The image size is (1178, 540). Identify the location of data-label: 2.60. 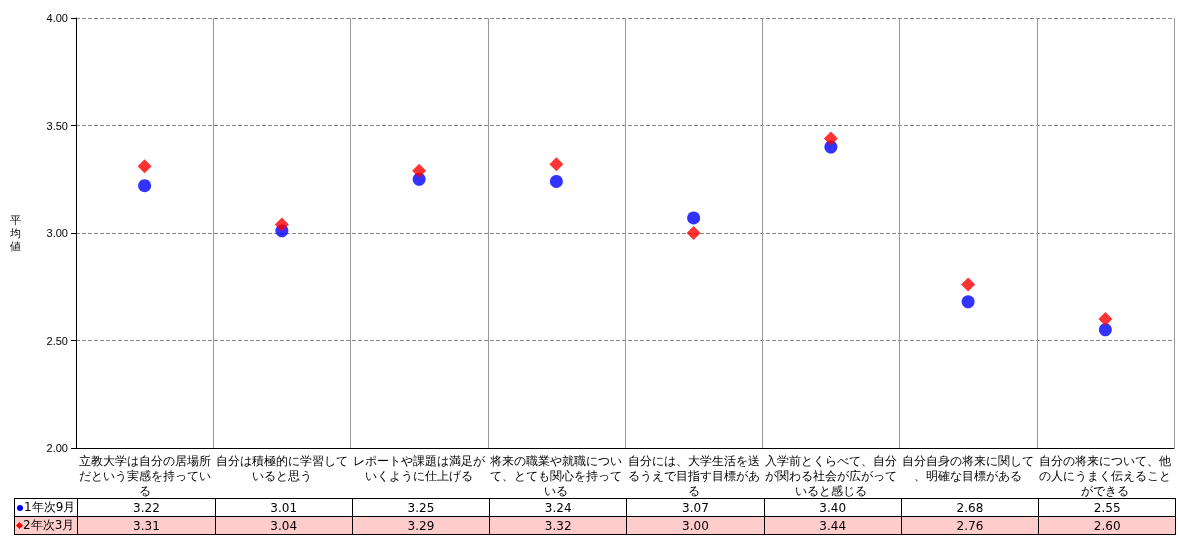
(1107, 525).